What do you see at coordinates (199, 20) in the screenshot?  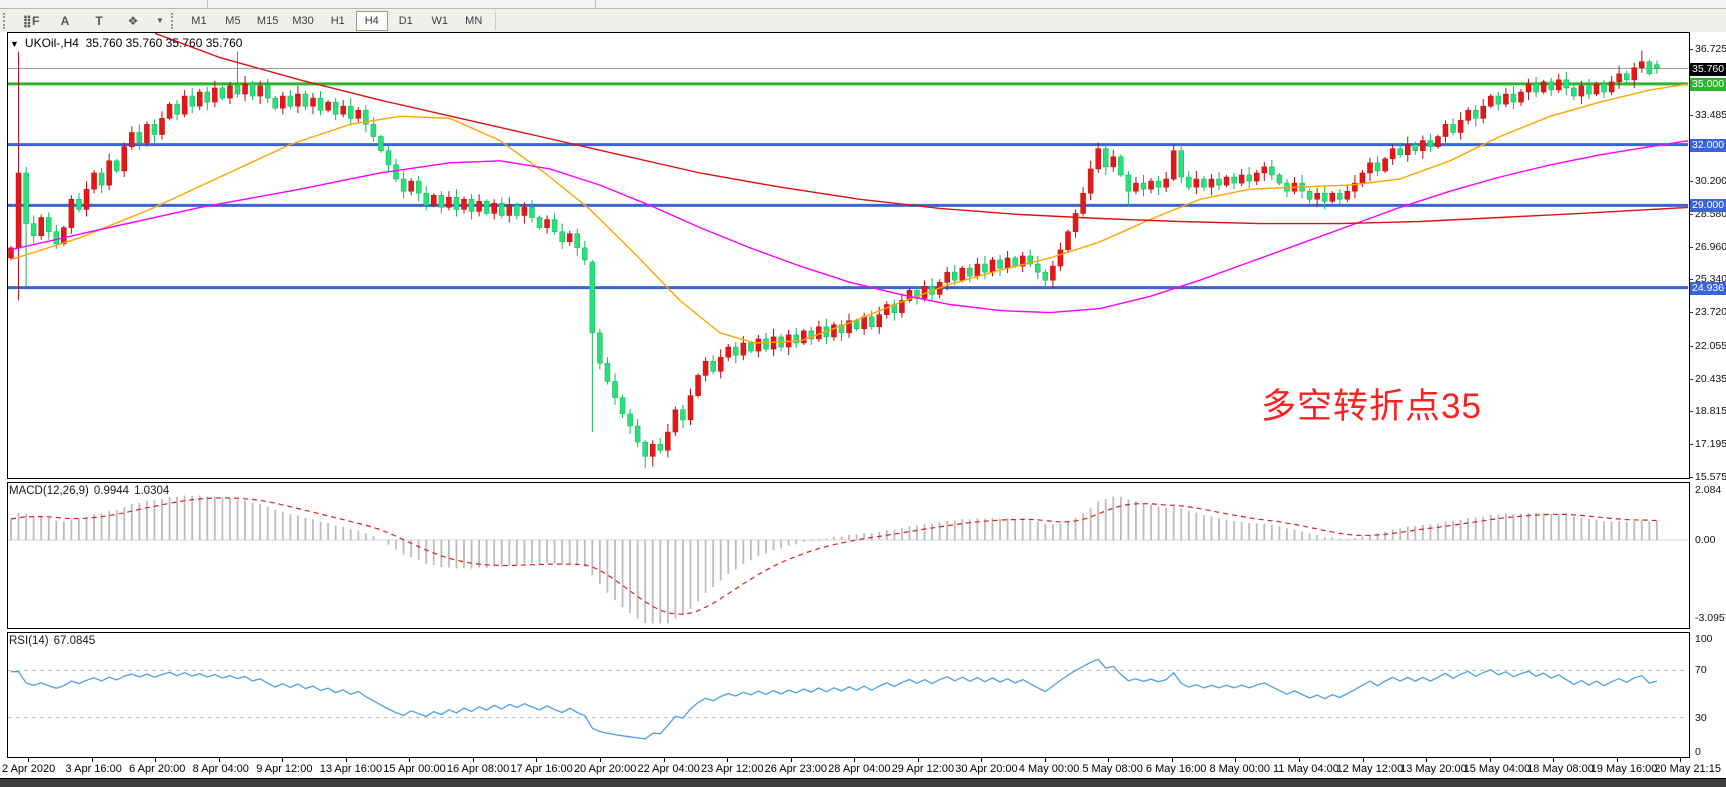 I see `timeframe-button-m1: M1` at bounding box center [199, 20].